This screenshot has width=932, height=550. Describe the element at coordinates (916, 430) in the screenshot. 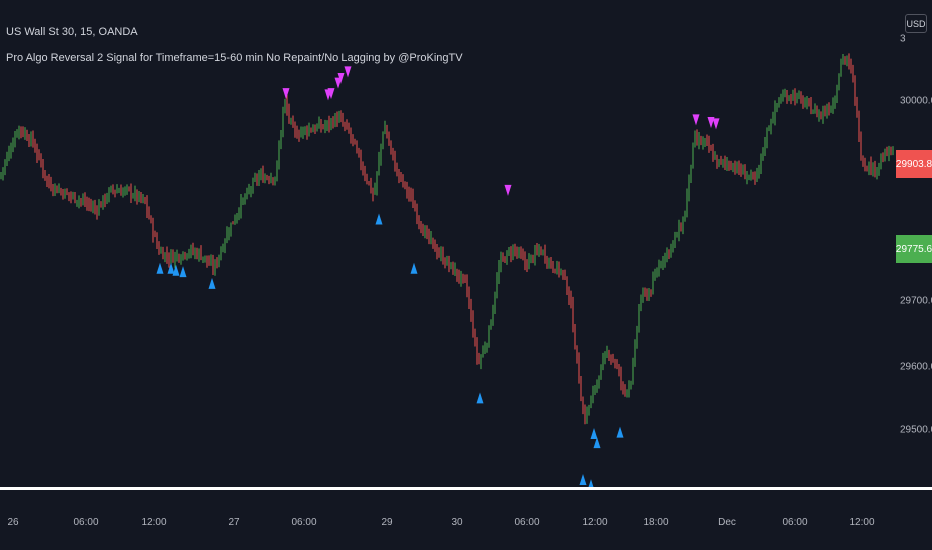

I see `price-tick-label: 29500.0` at that location.